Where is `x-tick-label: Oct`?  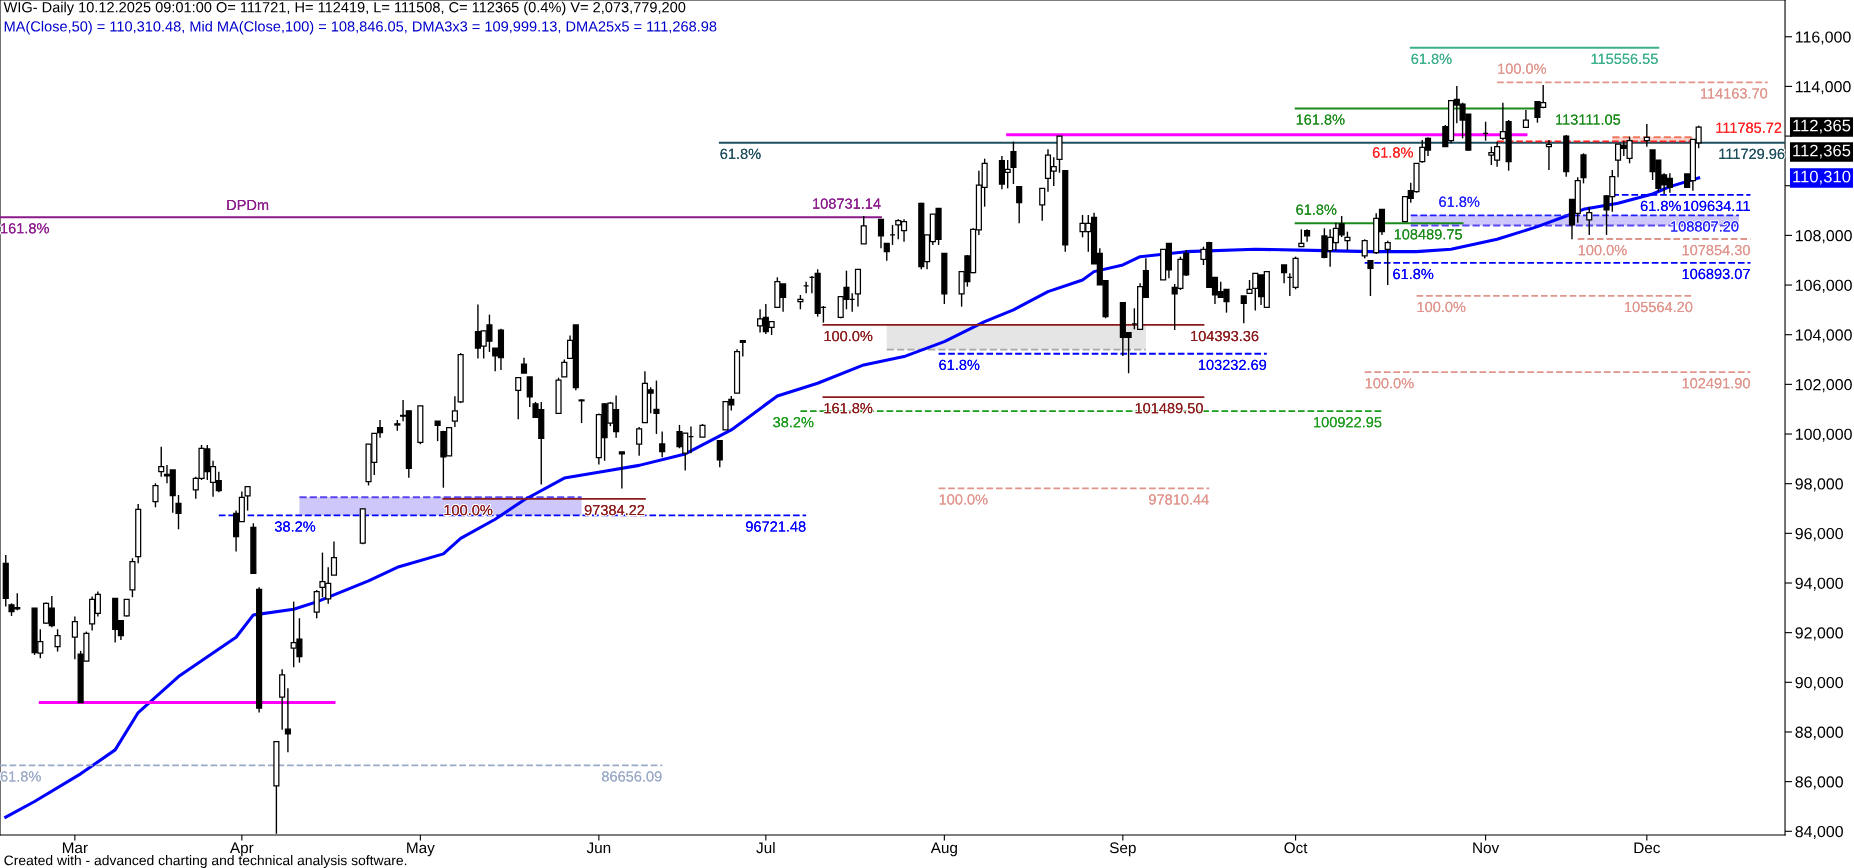
x-tick-label: Oct is located at coordinates (1296, 848).